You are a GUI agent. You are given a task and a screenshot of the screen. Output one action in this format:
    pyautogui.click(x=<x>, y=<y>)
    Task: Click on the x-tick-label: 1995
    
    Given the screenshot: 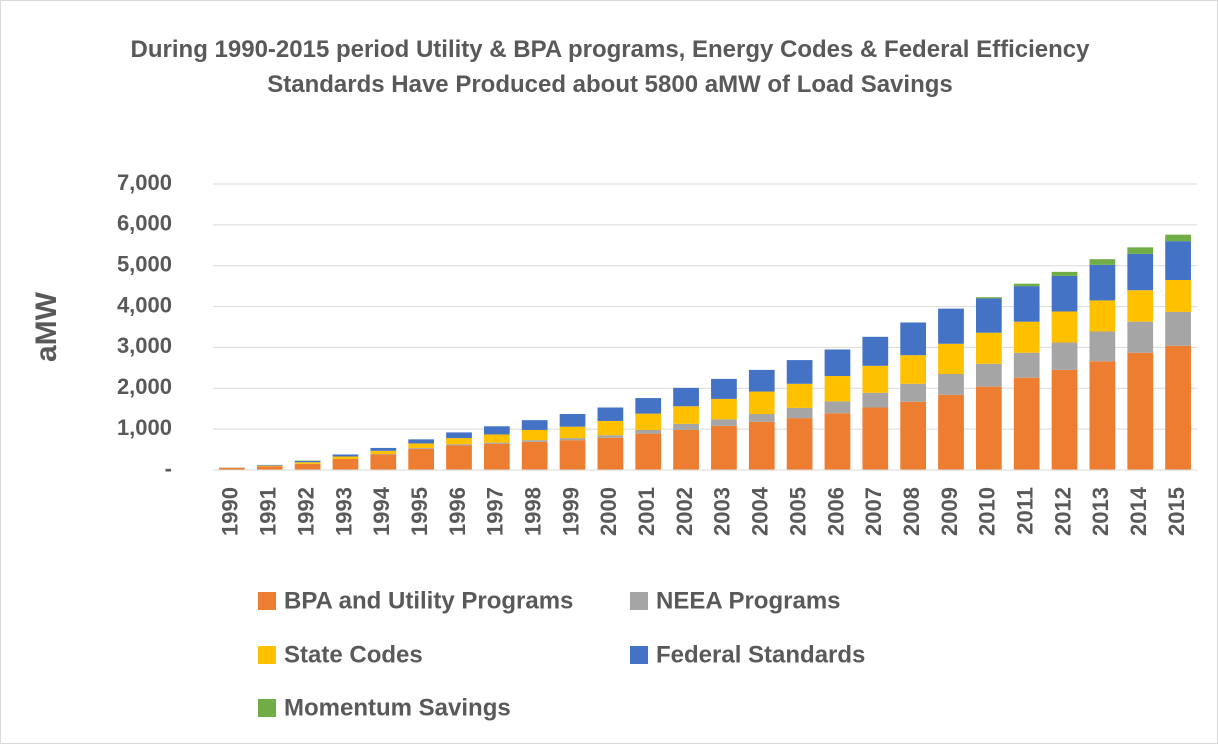 What is the action you would take?
    pyautogui.click(x=419, y=511)
    